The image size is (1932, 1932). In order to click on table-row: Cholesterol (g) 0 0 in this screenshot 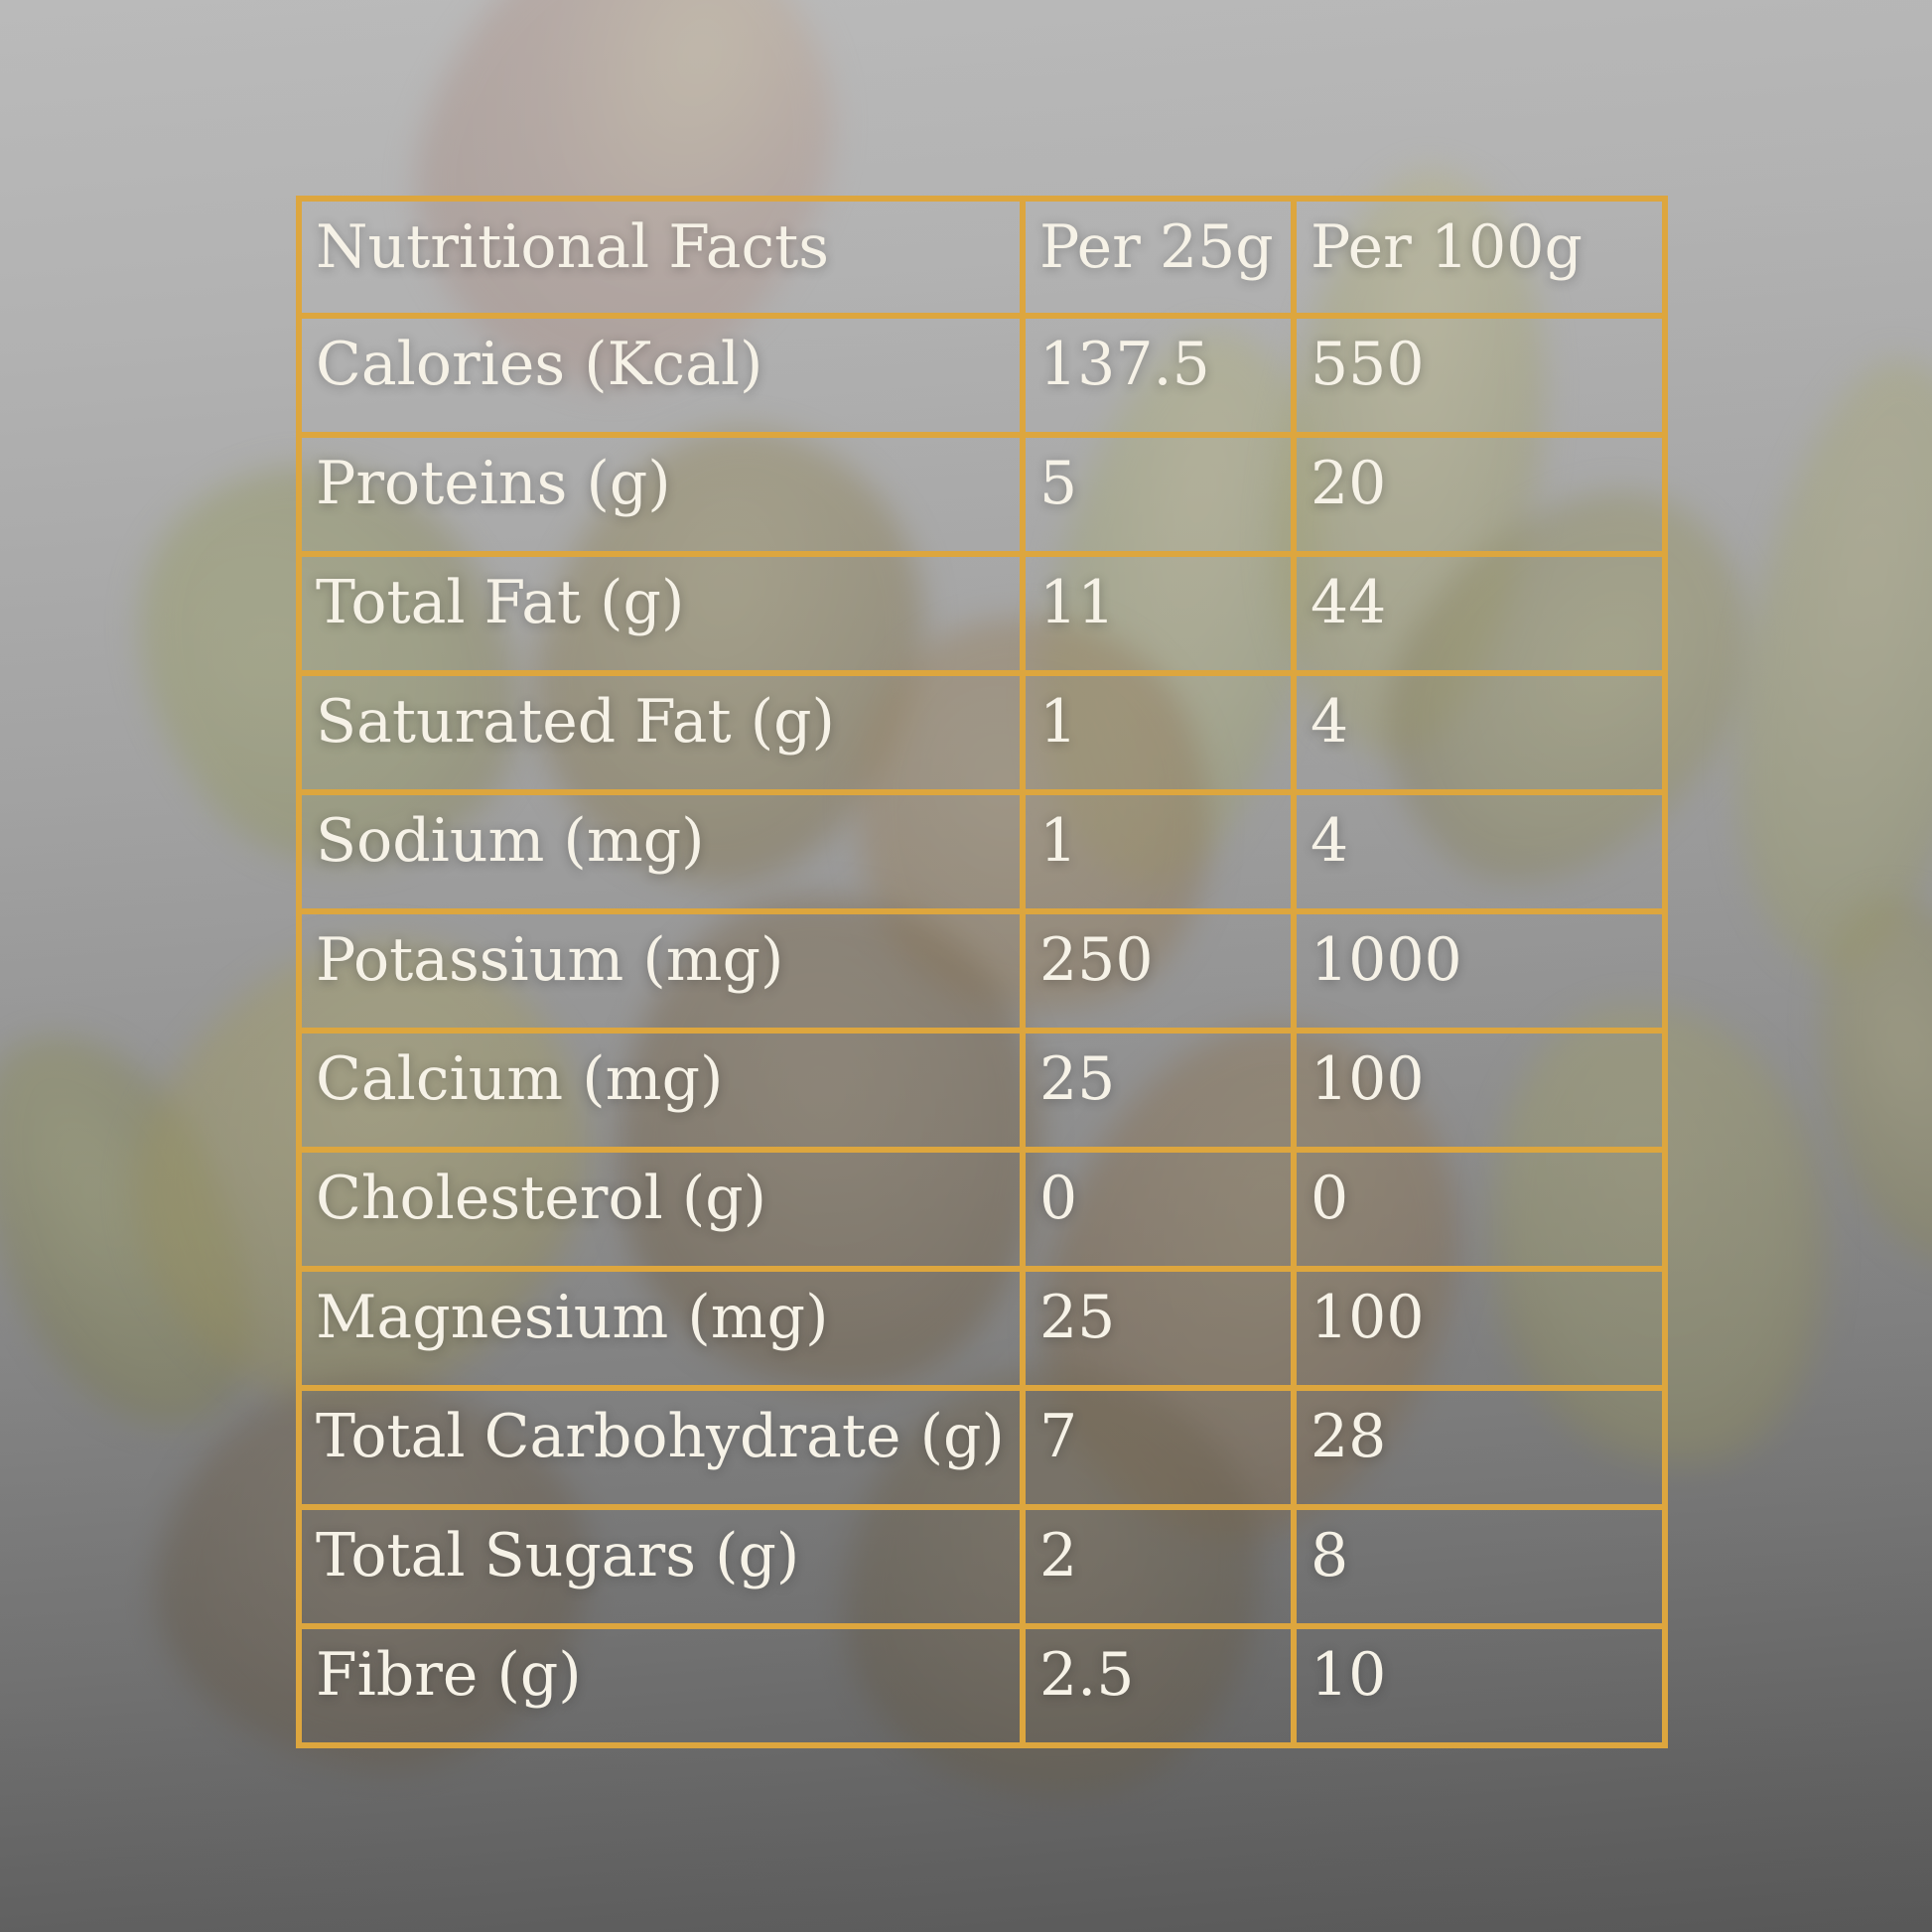, I will do `click(982, 1209)`.